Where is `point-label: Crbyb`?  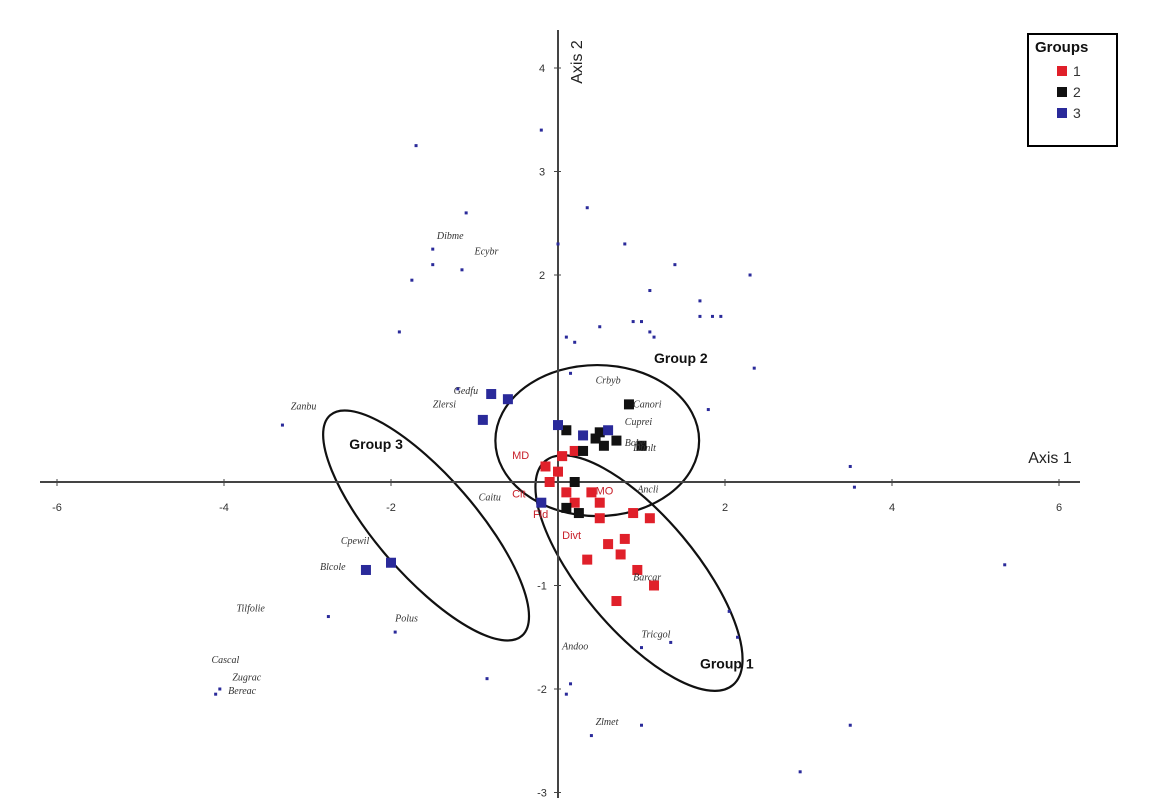 point-label: Crbyb is located at coordinates (608, 381).